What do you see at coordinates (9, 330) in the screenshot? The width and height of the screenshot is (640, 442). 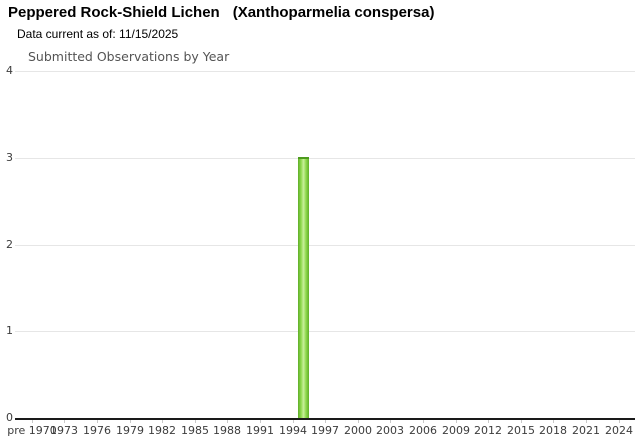 I see `y-axis-tick-label: 1` at bounding box center [9, 330].